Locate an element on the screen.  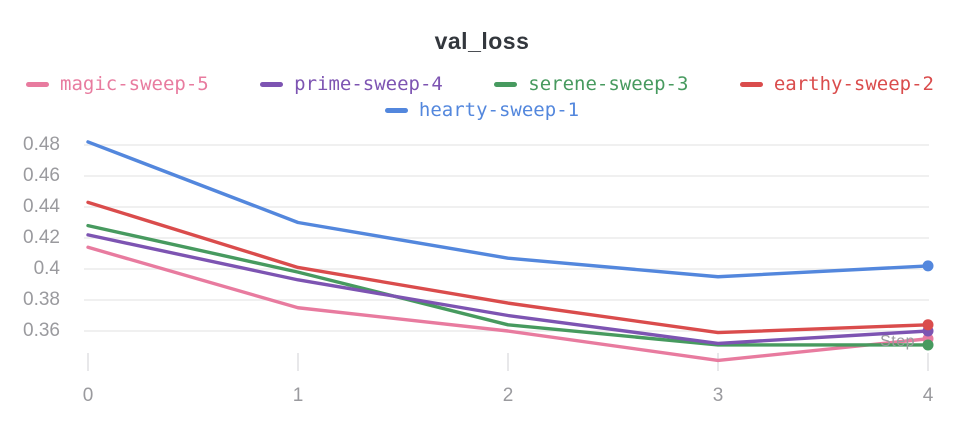
y-axis-tick-label: 0.42 is located at coordinates (41, 237).